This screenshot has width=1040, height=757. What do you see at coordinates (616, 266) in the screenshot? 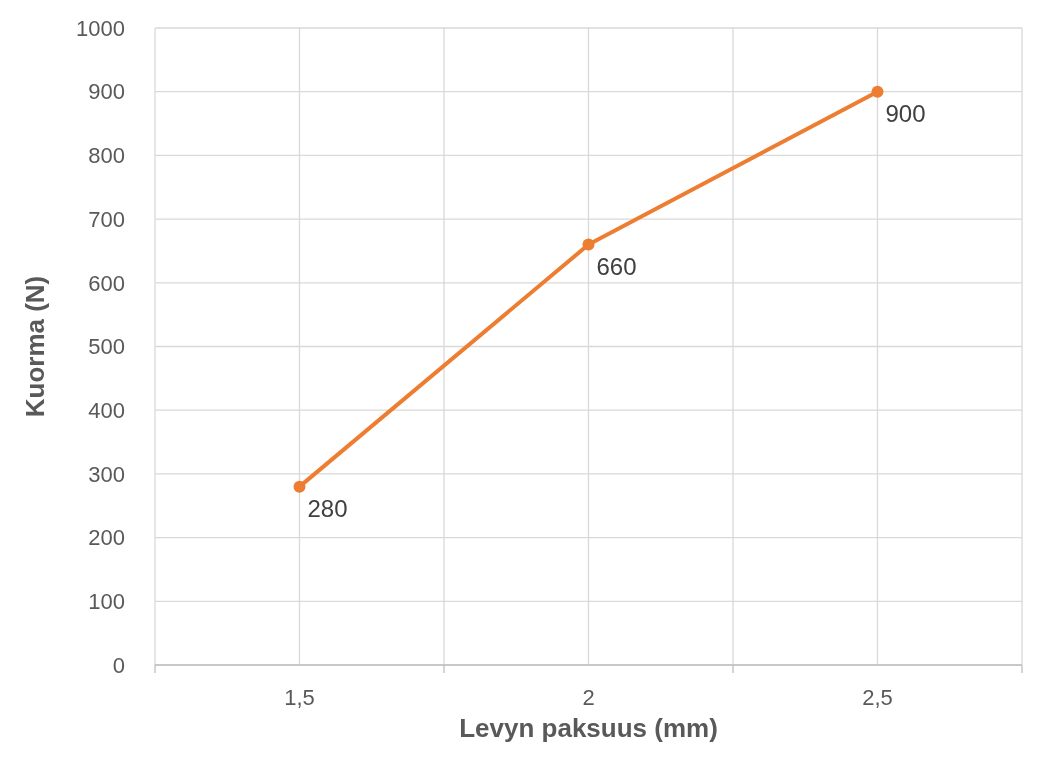
I see `data-label: 660` at bounding box center [616, 266].